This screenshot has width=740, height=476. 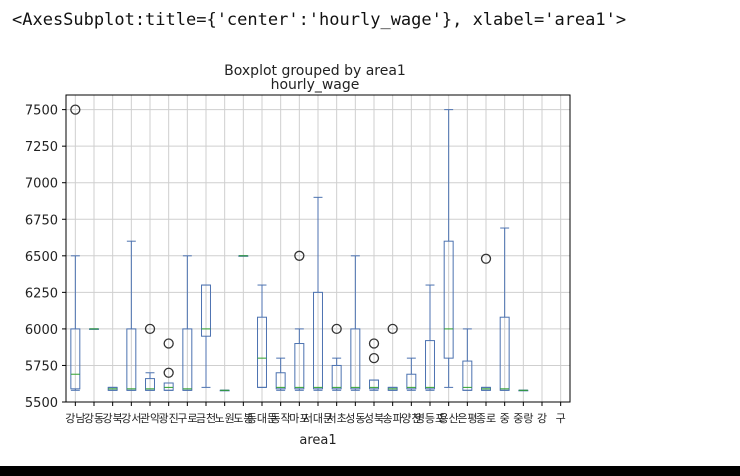 What do you see at coordinates (337, 418) in the screenshot?
I see `x-tick-label: 서초` at bounding box center [337, 418].